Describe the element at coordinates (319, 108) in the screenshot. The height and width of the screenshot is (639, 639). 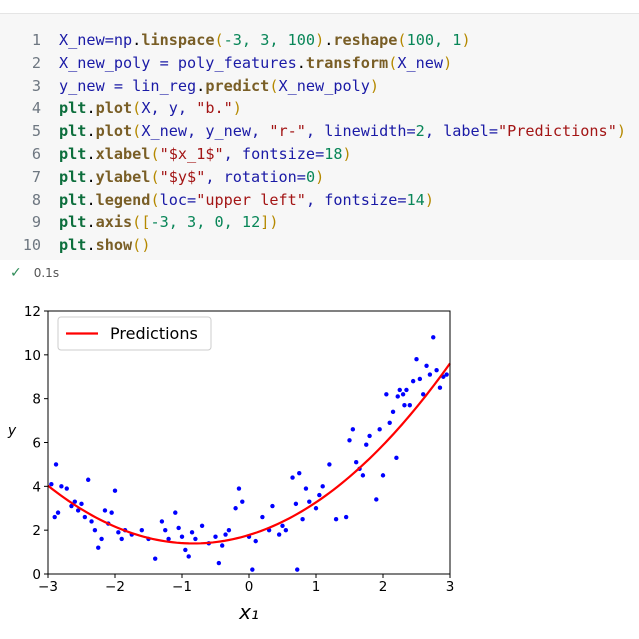
I see `code-line: 4 plt.plot(X, y, "b.")` at that location.